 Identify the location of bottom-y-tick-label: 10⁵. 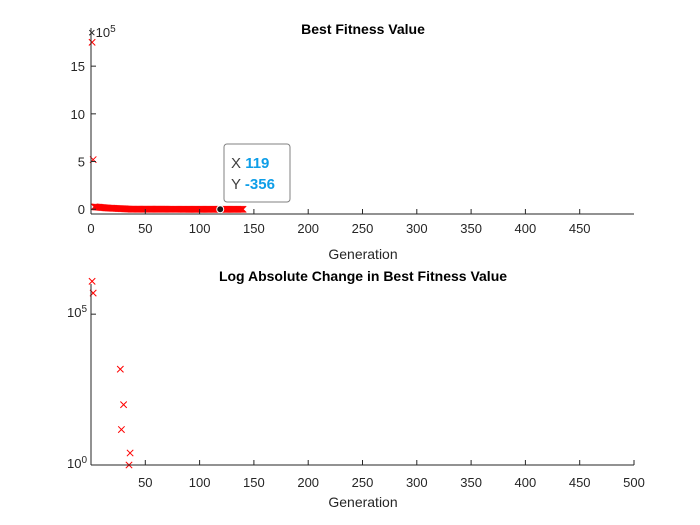
(77, 312).